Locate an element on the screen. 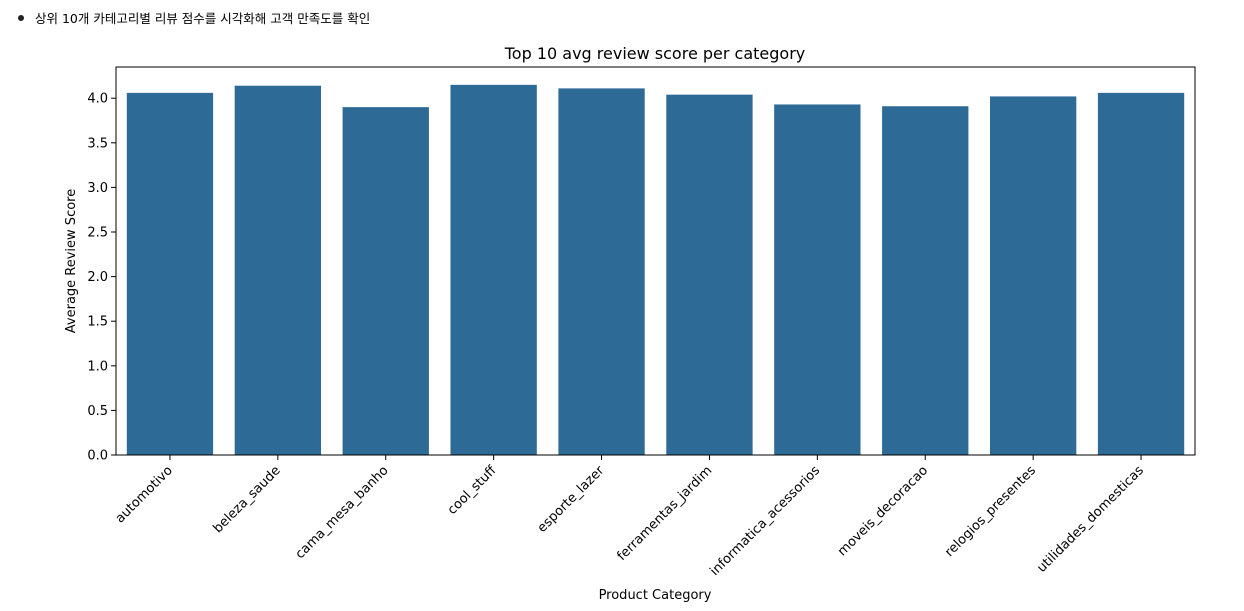 Image resolution: width=1244 pixels, height=611 pixels. y-tick-label: 1.5 is located at coordinates (97, 322).